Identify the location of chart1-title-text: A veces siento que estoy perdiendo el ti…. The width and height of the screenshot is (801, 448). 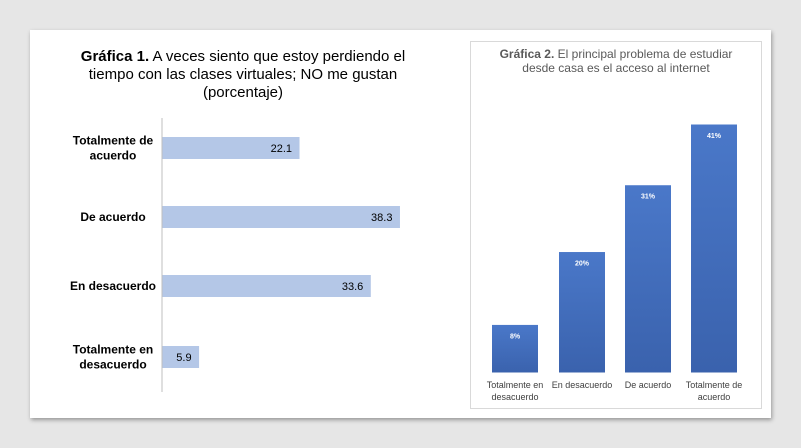
(247, 74).